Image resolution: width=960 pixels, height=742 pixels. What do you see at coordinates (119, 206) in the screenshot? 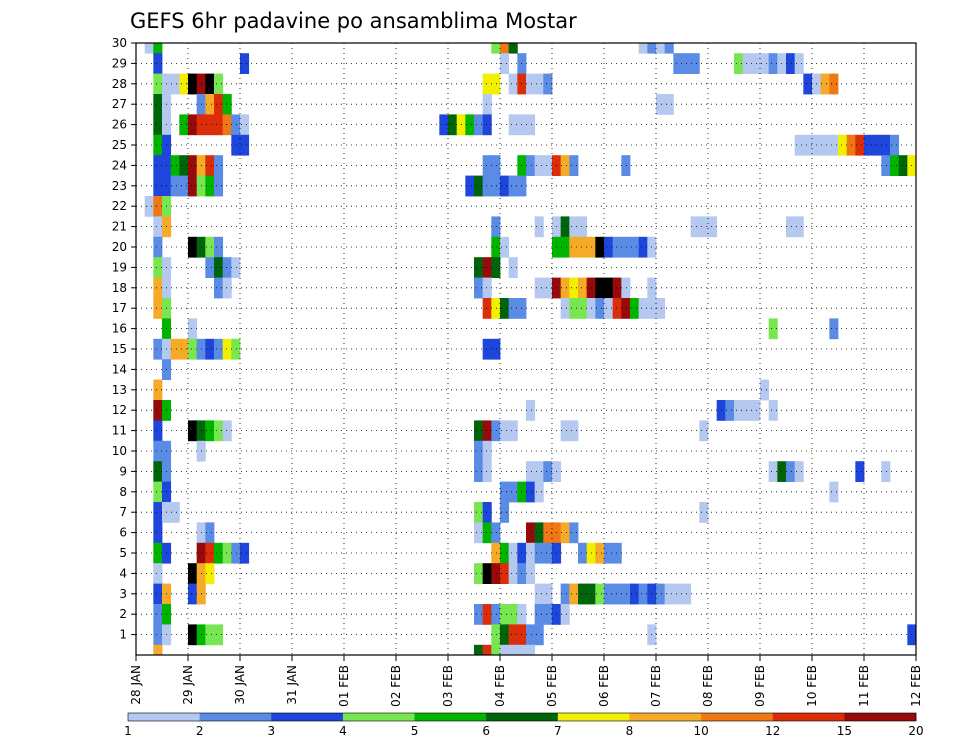
I see `y-tick-label: 22` at bounding box center [119, 206].